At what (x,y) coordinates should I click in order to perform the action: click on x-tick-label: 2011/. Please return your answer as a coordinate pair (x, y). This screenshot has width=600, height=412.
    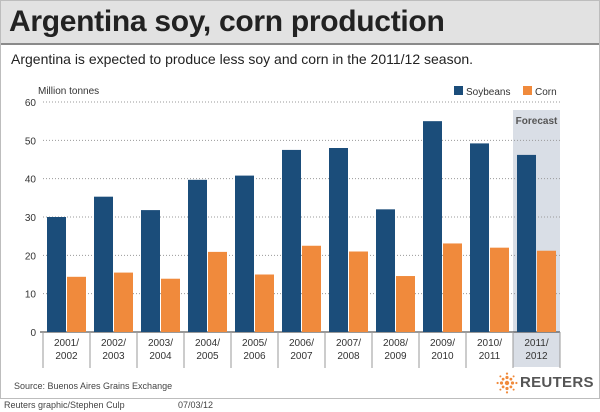
    Looking at the image, I should click on (536, 343).